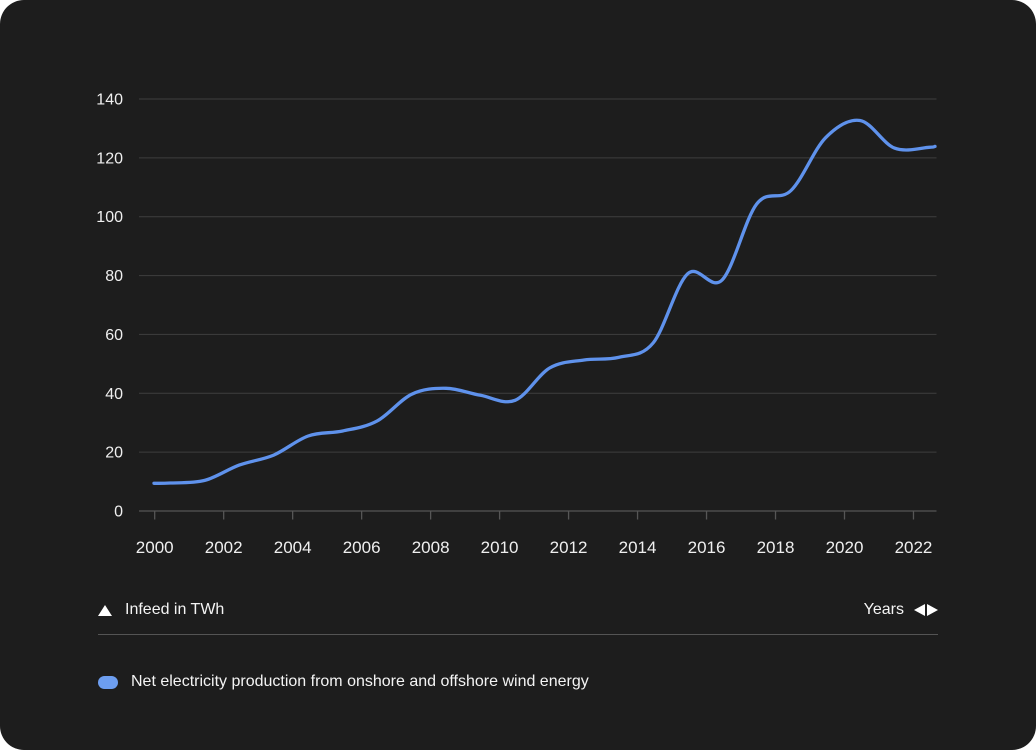 The height and width of the screenshot is (750, 1036). What do you see at coordinates (114, 394) in the screenshot?
I see `y-tick-label: 40` at bounding box center [114, 394].